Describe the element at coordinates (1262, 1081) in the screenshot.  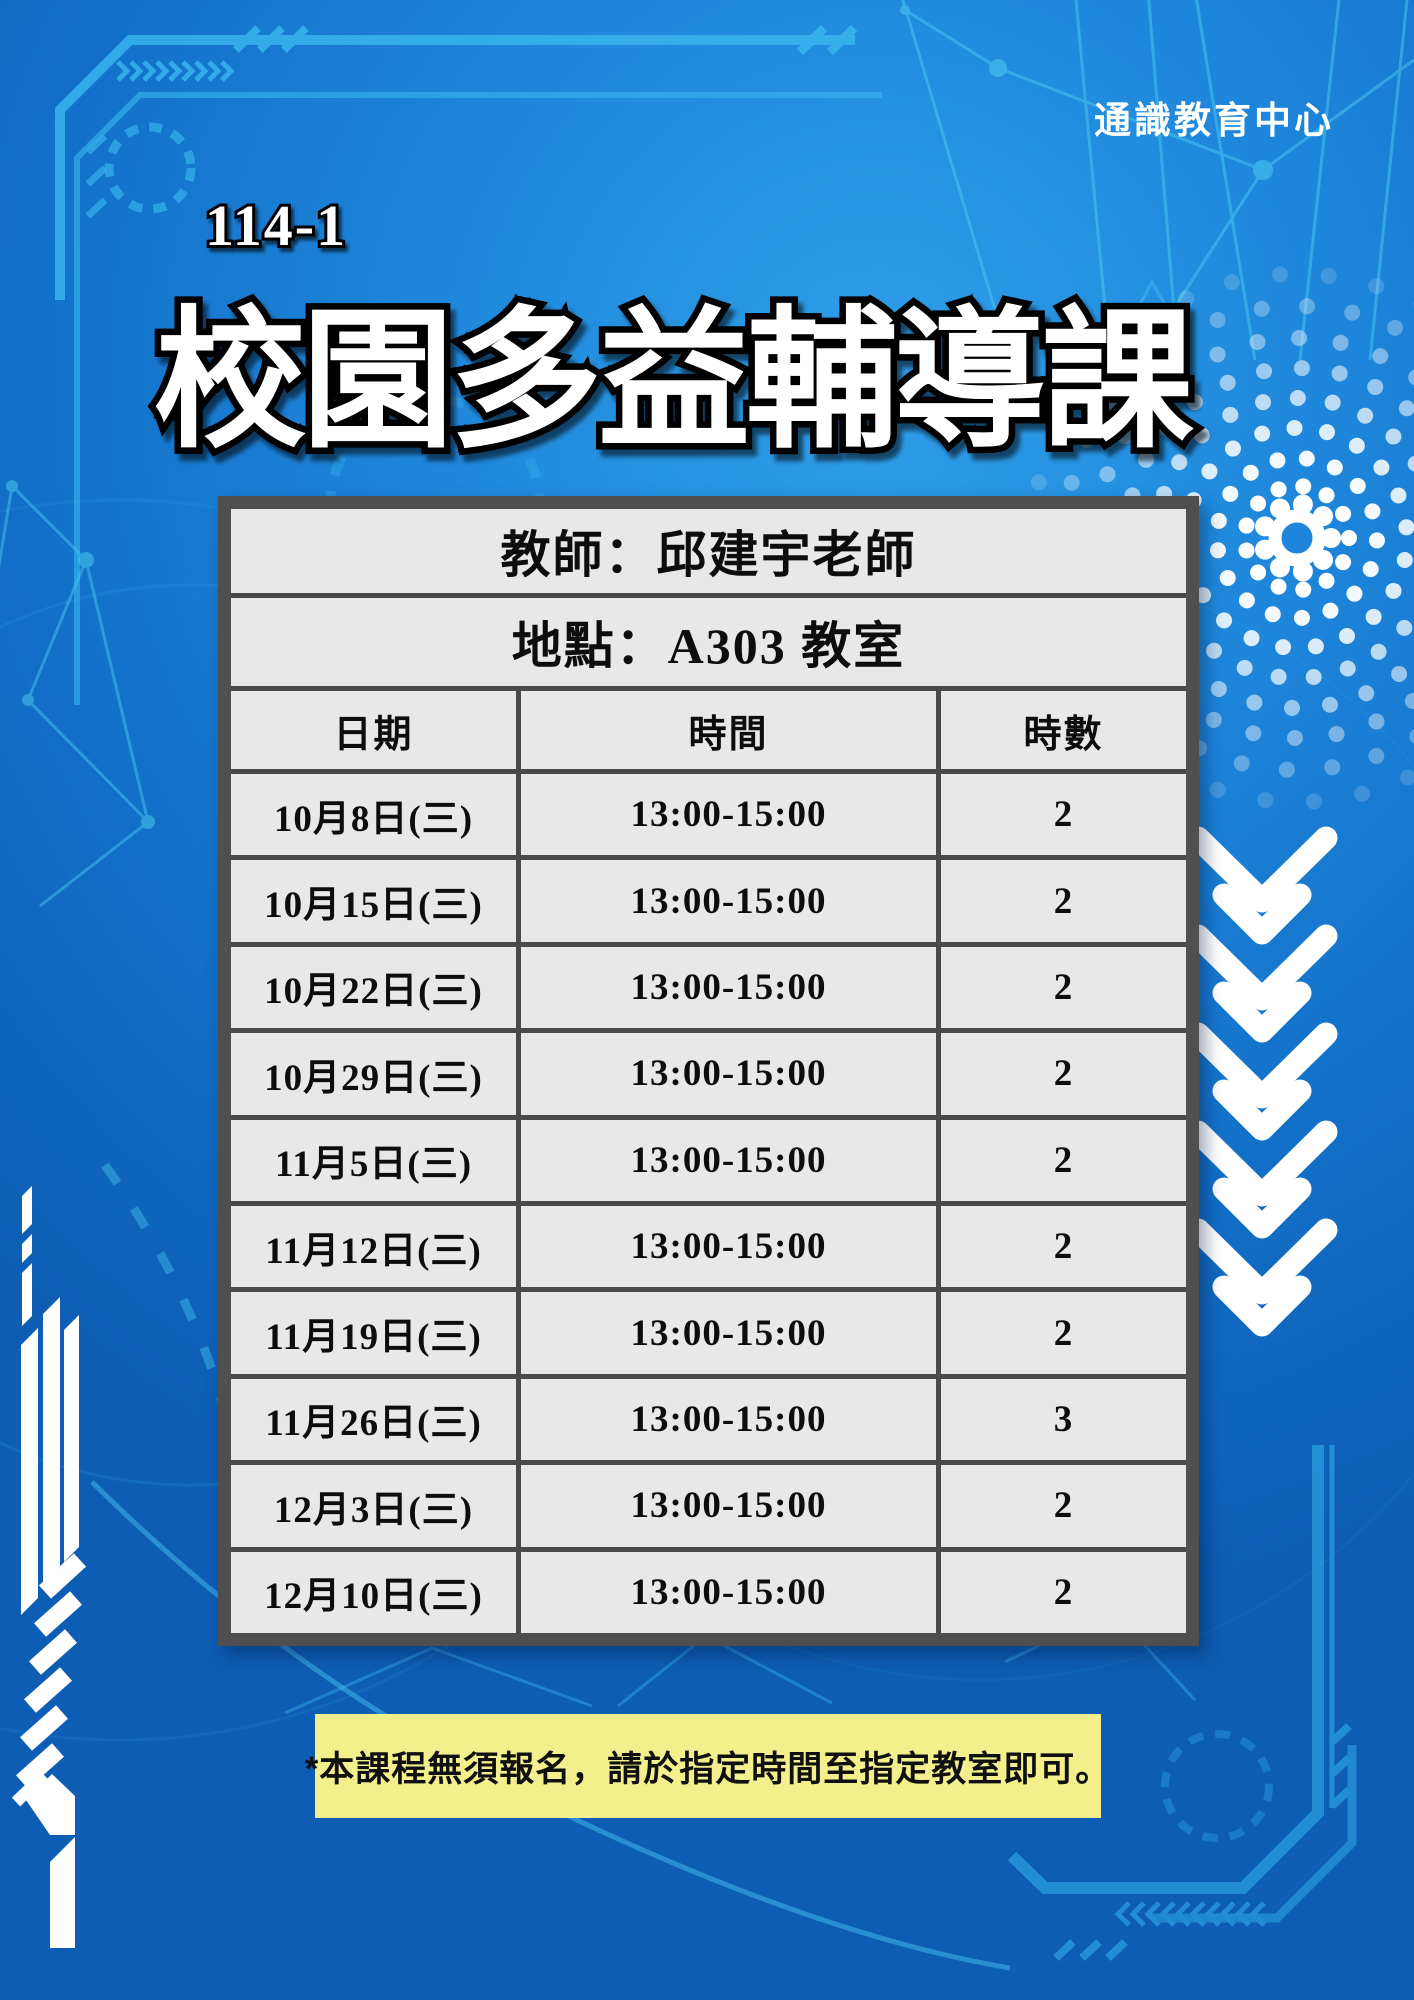
I see `chevron-arrows-right` at that location.